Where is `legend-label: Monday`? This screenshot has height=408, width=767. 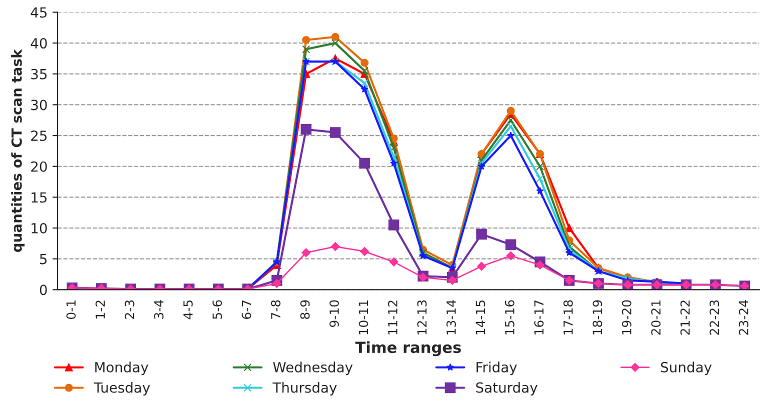 legend-label: Monday is located at coordinates (121, 369).